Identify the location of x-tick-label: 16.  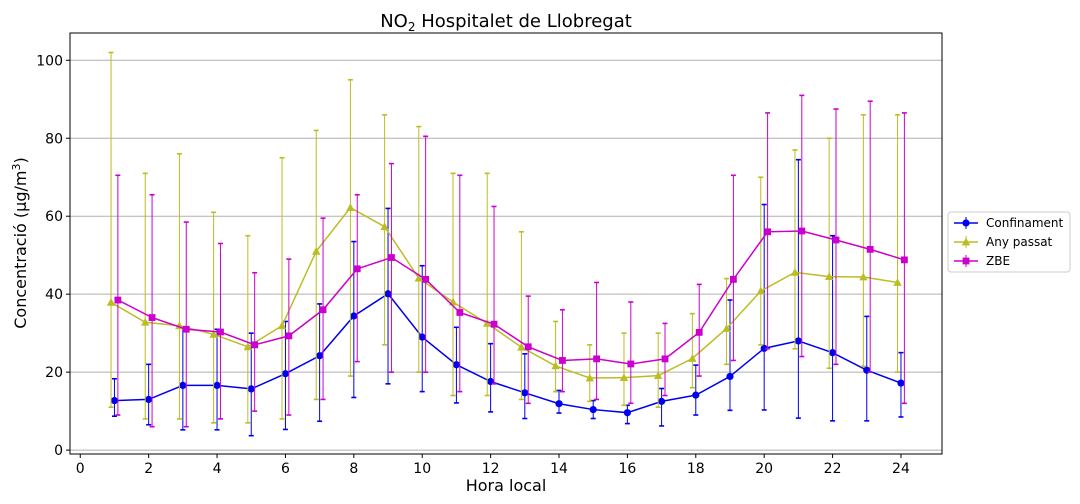
(627, 469).